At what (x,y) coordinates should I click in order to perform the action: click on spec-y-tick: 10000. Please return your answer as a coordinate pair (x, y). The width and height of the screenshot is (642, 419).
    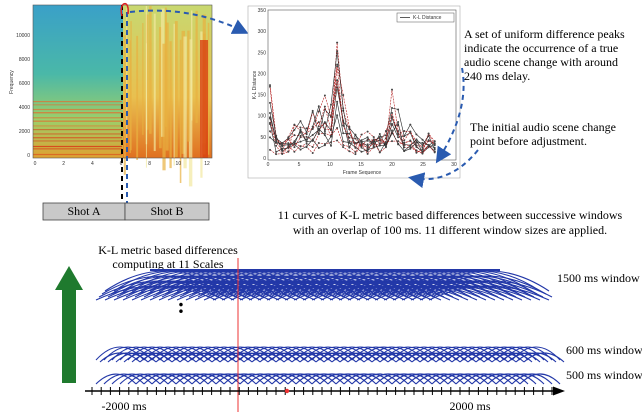
    Looking at the image, I should click on (23, 36).